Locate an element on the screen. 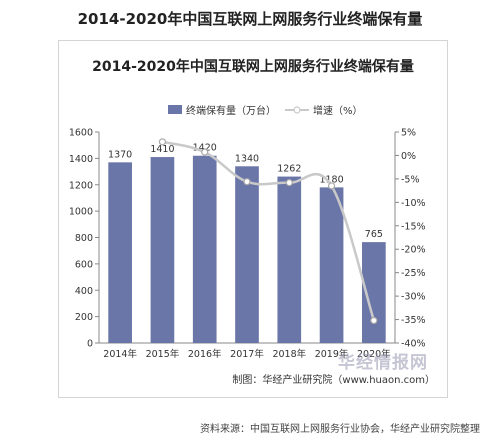 This screenshot has width=500, height=440. x-tick-label: 2016年 is located at coordinates (205, 354).